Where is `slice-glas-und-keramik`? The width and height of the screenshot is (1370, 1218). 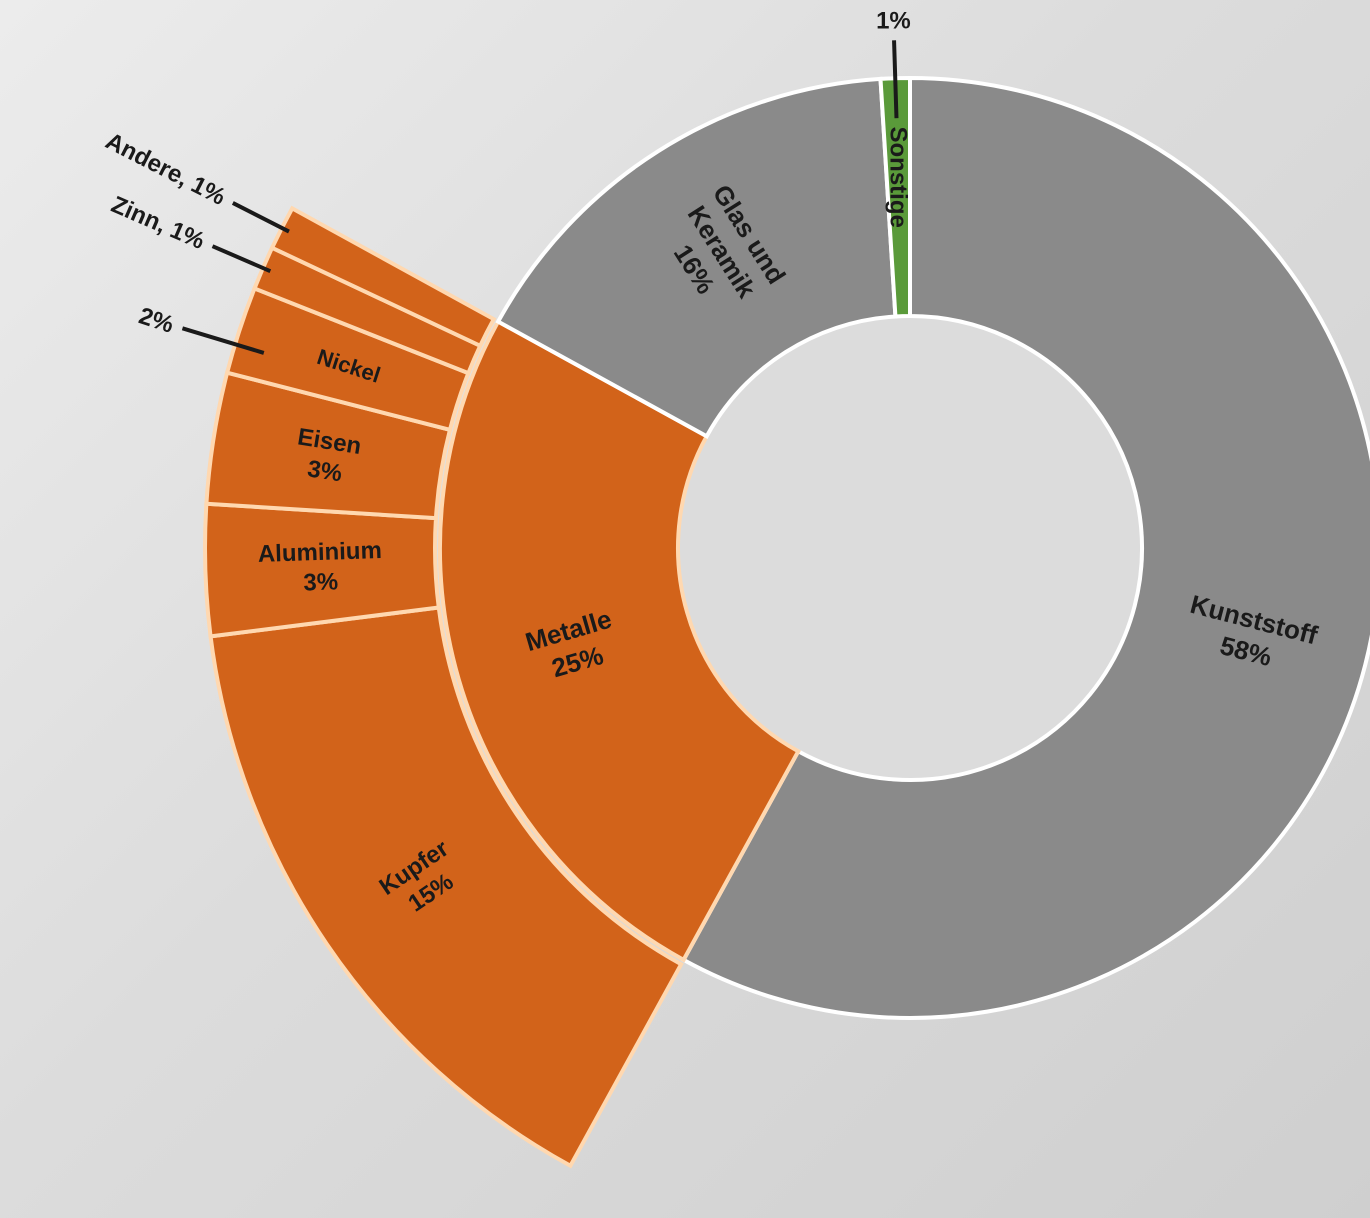
slice-glas-und-keramik is located at coordinates (696, 257).